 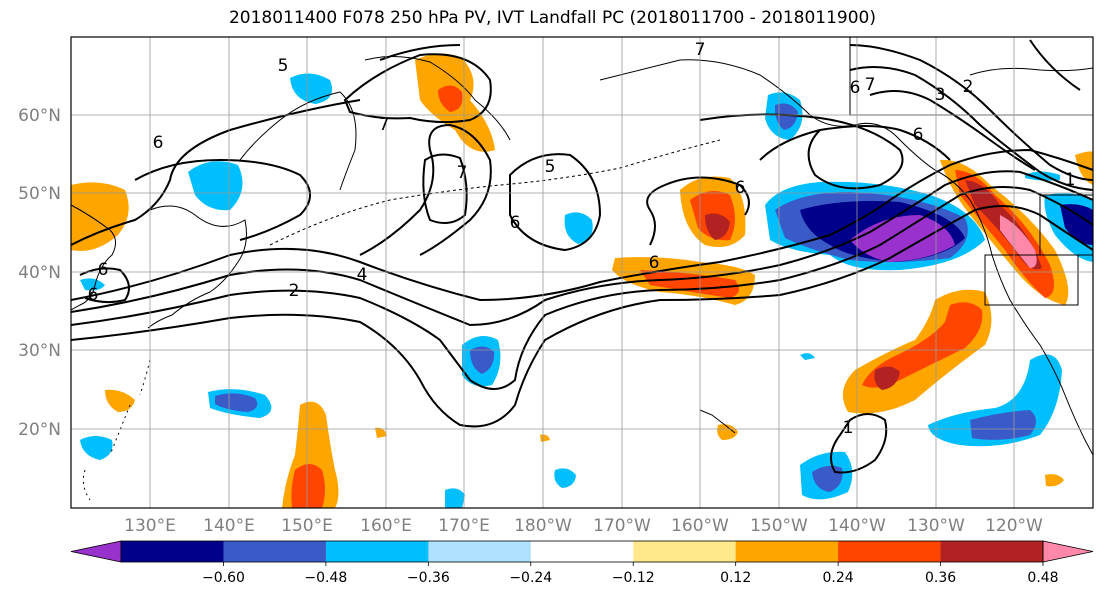 I want to click on latitude-label: 50°N, so click(x=39, y=194).